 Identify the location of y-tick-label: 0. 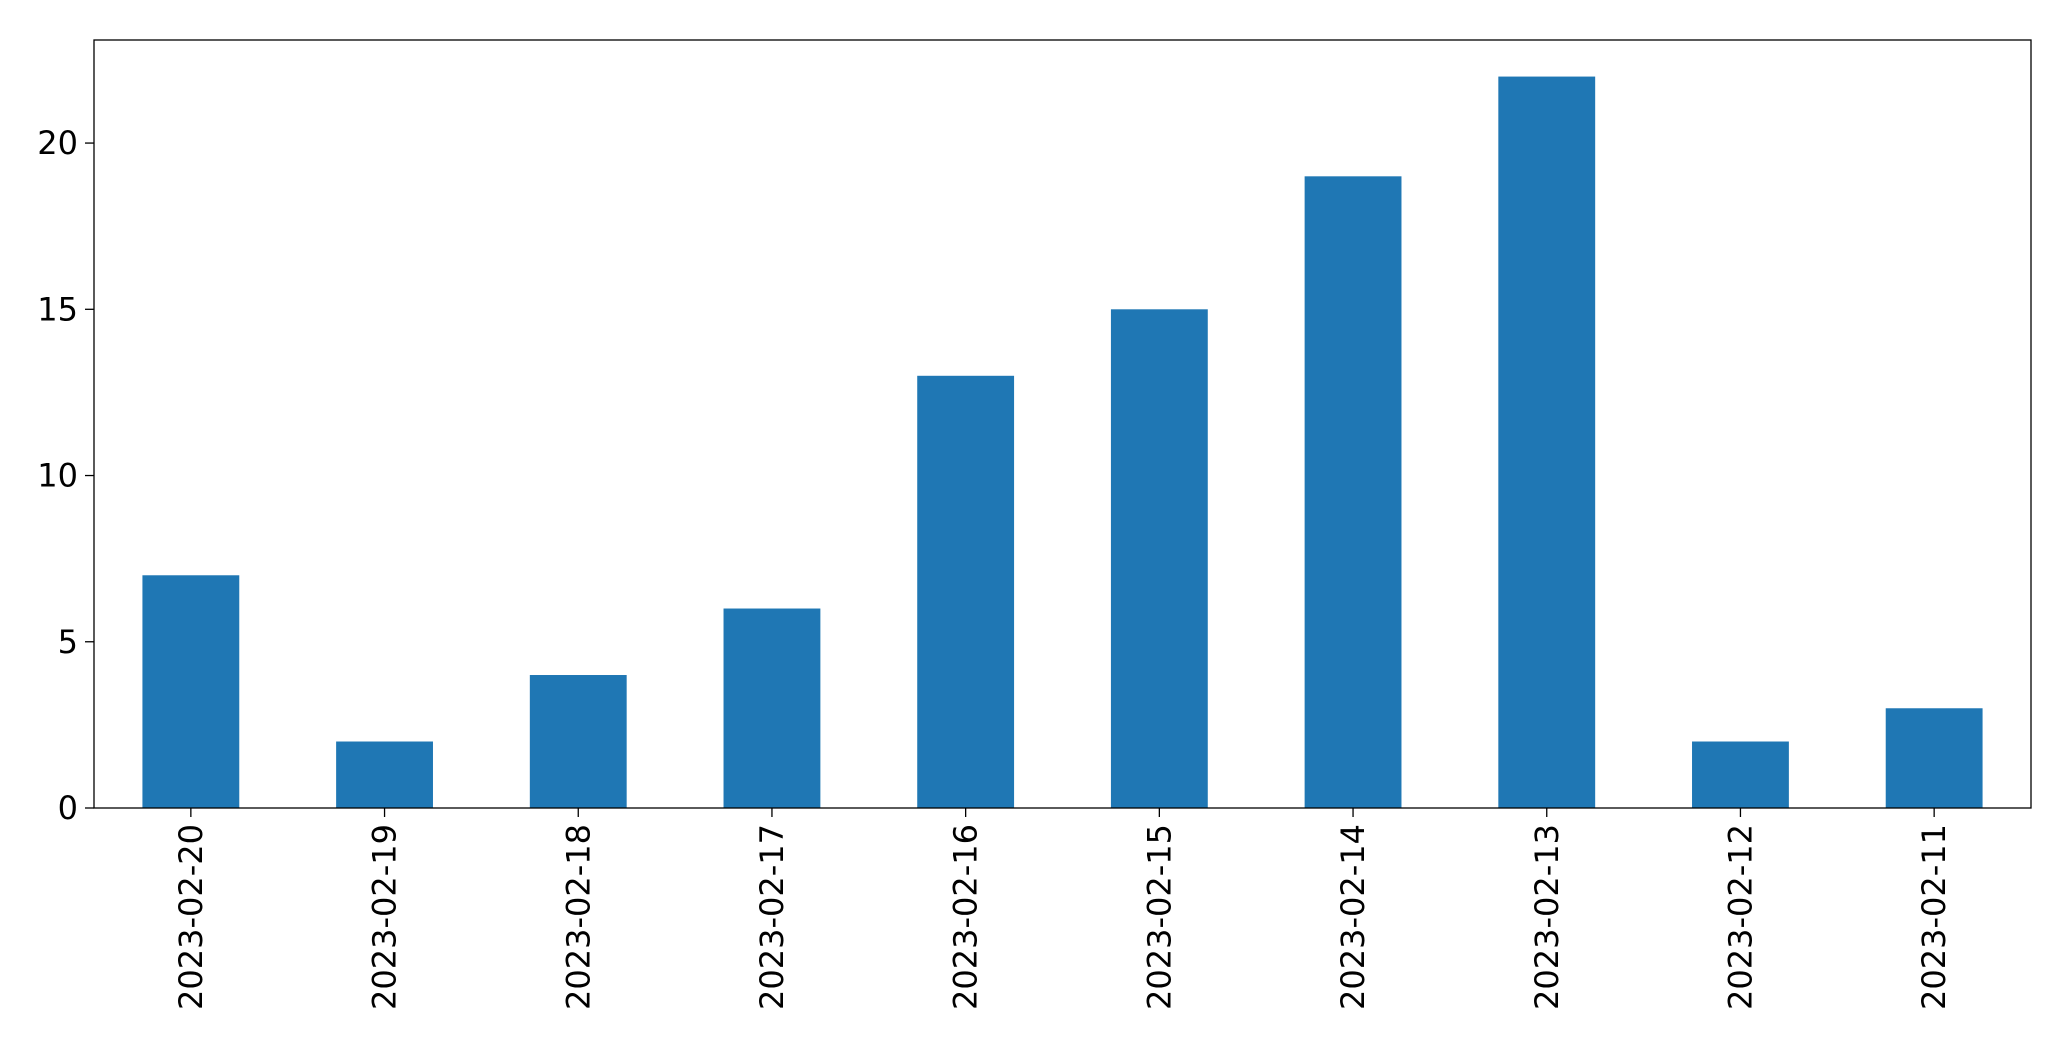
(68, 808).